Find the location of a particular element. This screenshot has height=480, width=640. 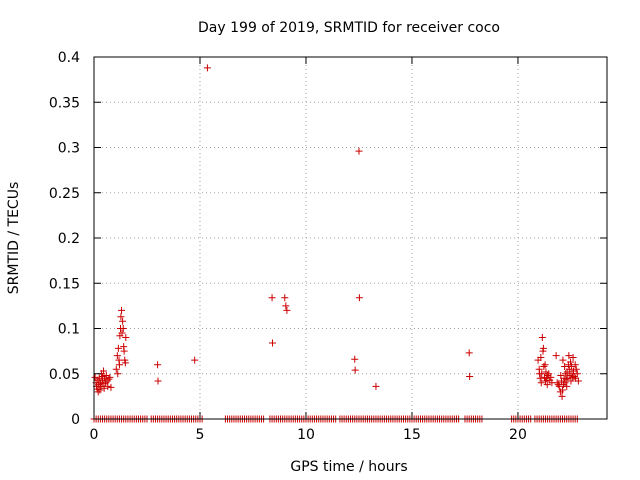

y-tick-label: 0.35 is located at coordinates (64, 103).